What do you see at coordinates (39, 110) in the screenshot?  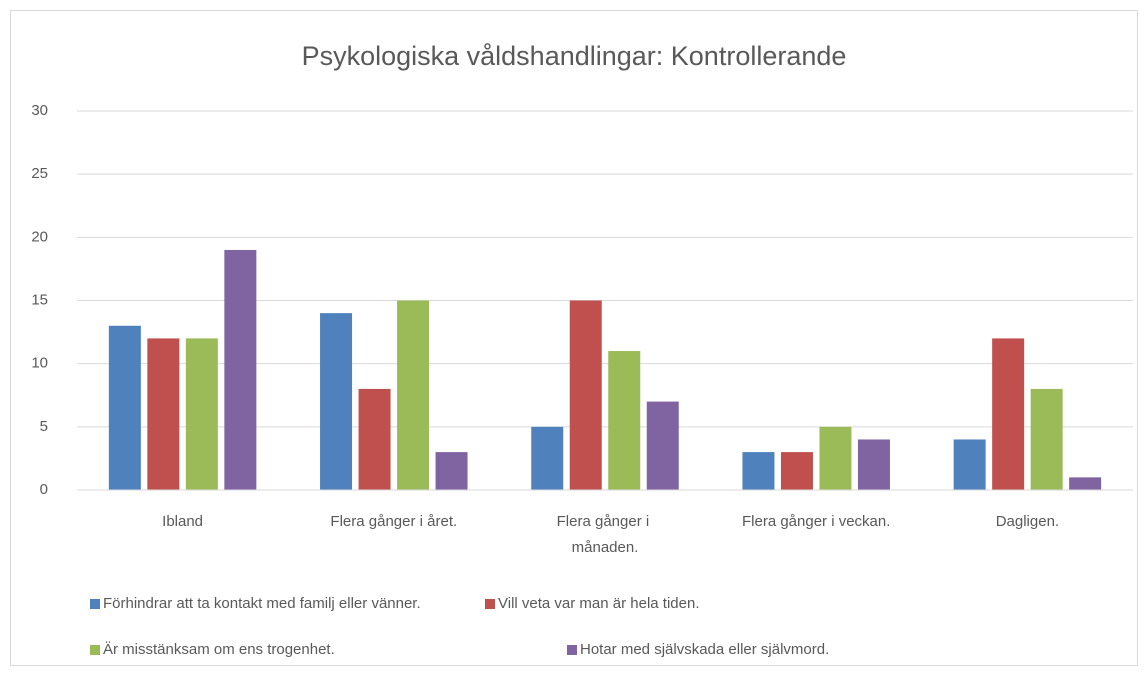 I see `y-tick-label: 30` at bounding box center [39, 110].